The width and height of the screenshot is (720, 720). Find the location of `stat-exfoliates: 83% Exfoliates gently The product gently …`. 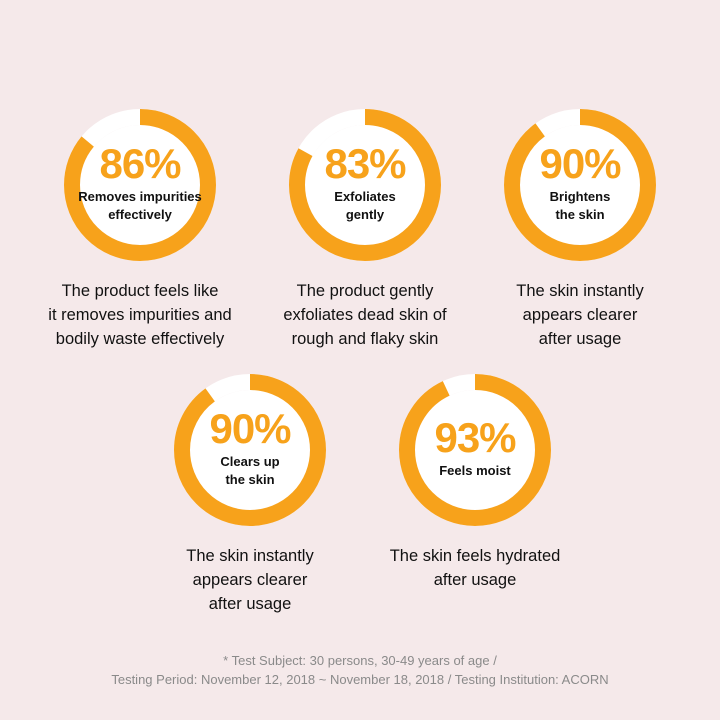

stat-exfoliates: 83% Exfoliates gently The product gently … is located at coordinates (365, 228).